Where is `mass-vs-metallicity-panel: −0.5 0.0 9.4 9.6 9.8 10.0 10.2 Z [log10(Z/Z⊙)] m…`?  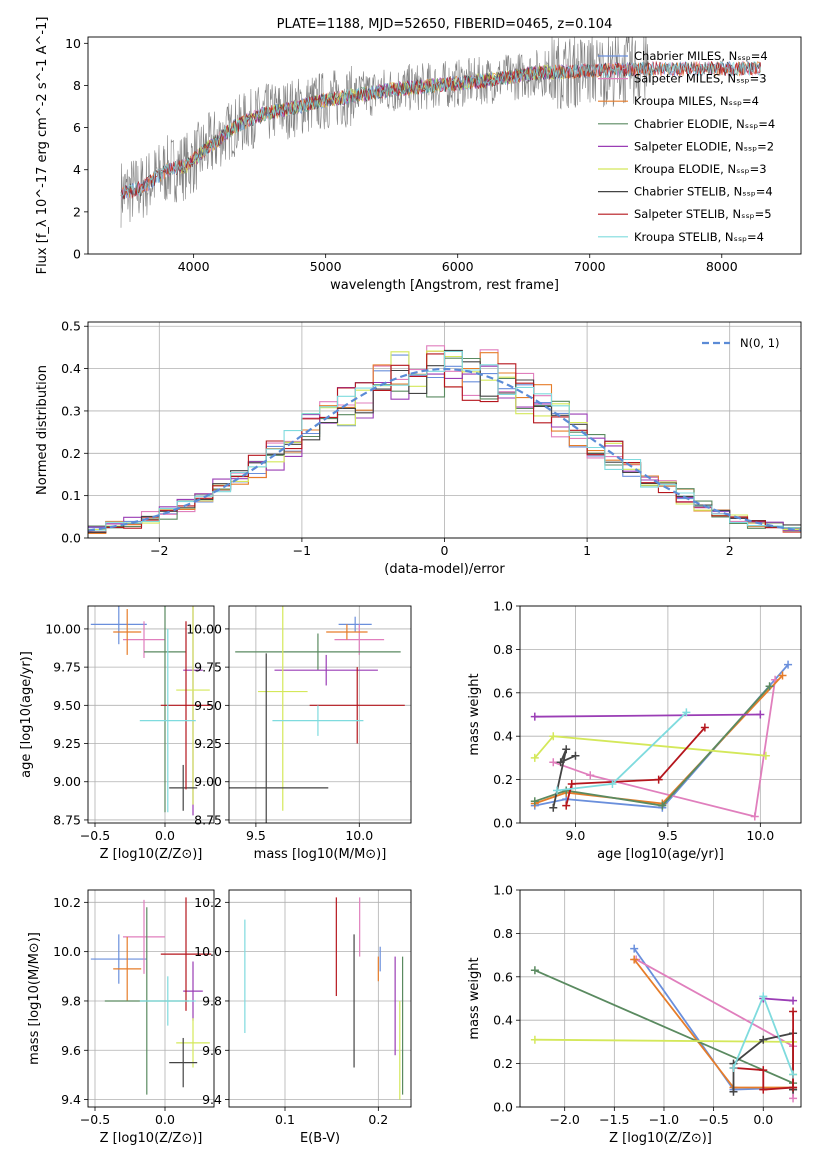
mass-vs-metallicity-panel: −0.5 0.0 9.4 9.6 9.8 10.0 10.2 Z [log10(Z/Z⊙)] m… is located at coordinates (121, 1017).